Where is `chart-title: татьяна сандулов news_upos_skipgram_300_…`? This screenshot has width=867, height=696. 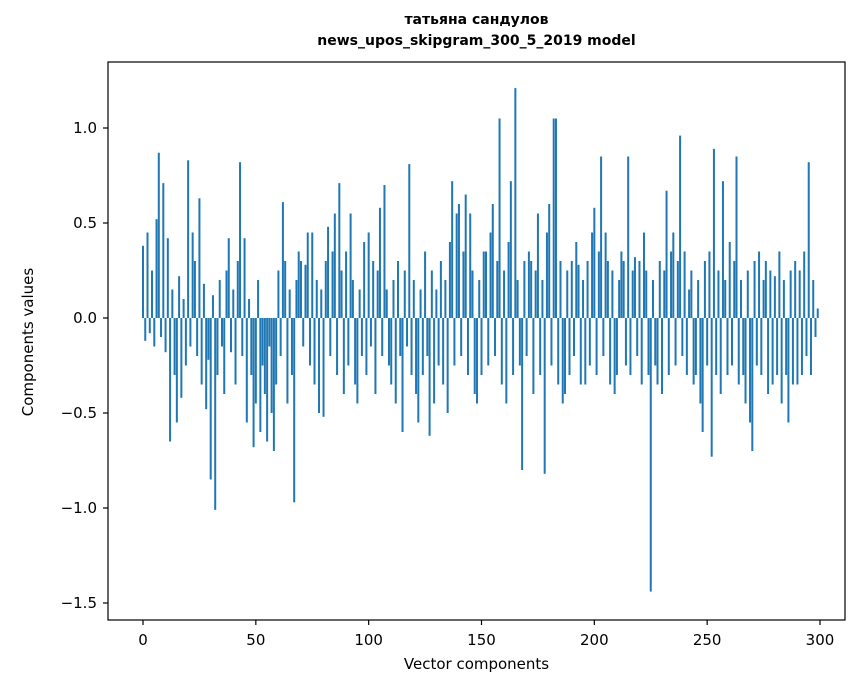 chart-title: татьяна сандулов news_upos_skipgram_300_… is located at coordinates (476, 31).